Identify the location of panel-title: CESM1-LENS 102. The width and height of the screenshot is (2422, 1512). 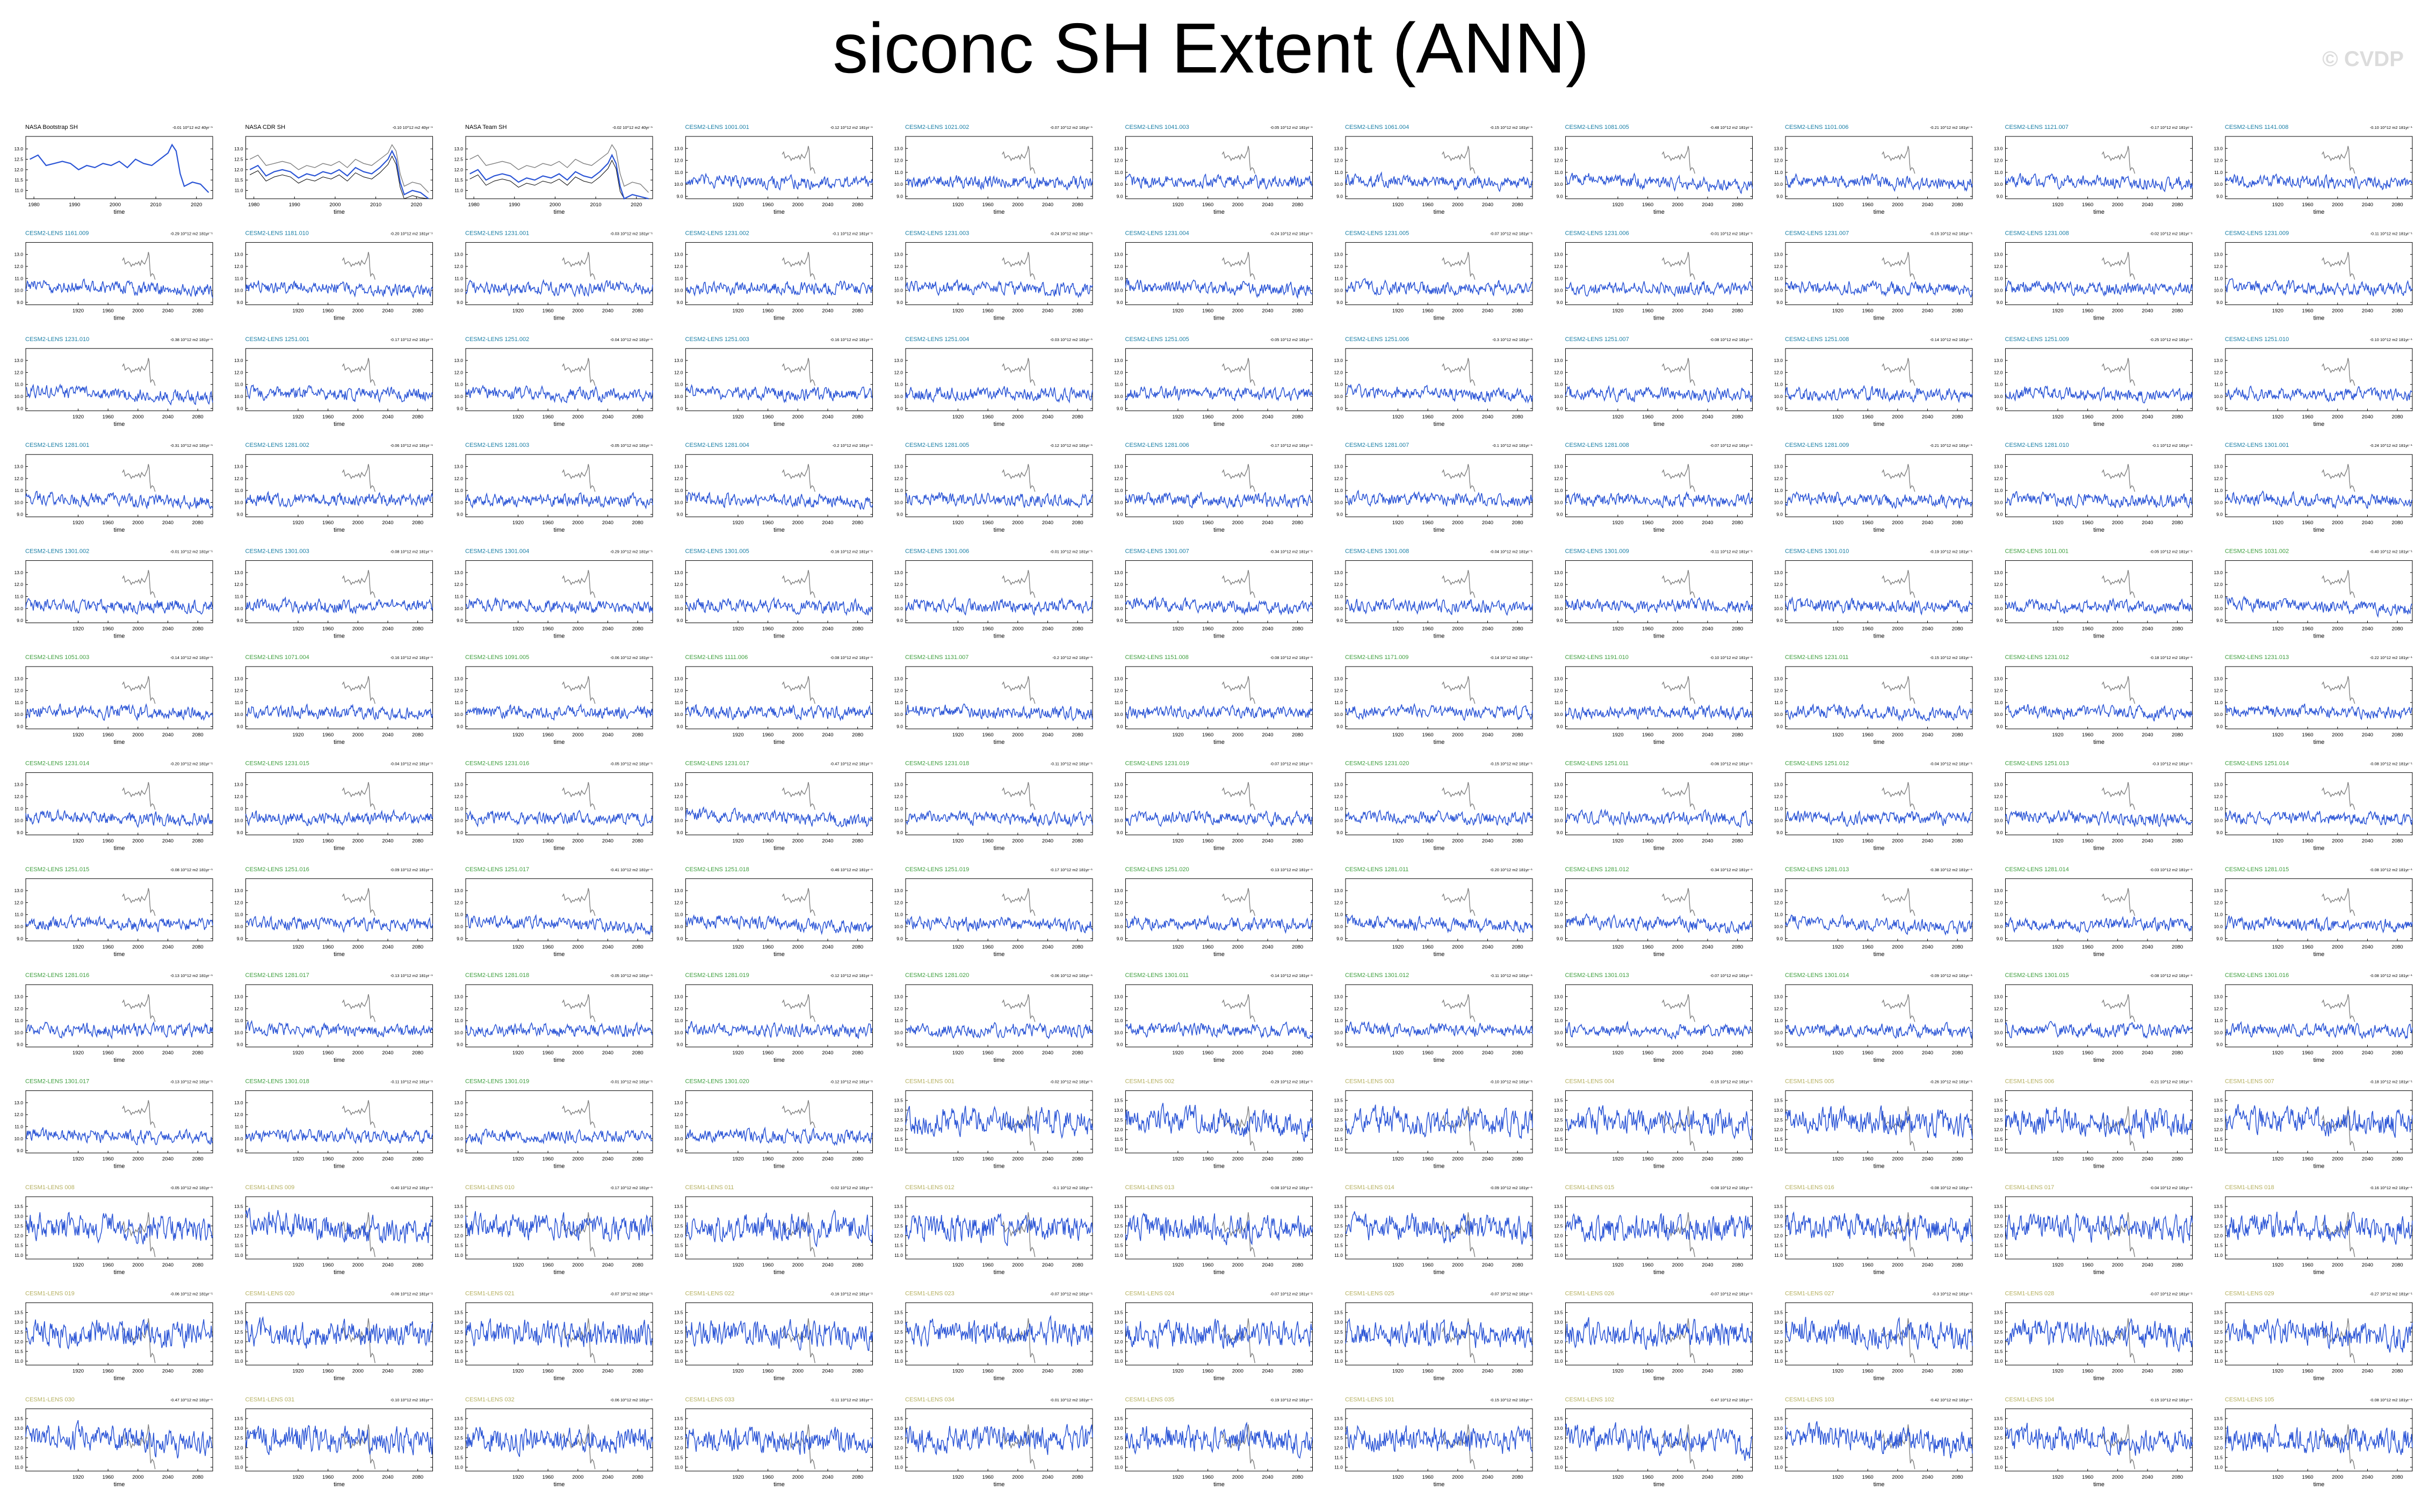
(1590, 1400).